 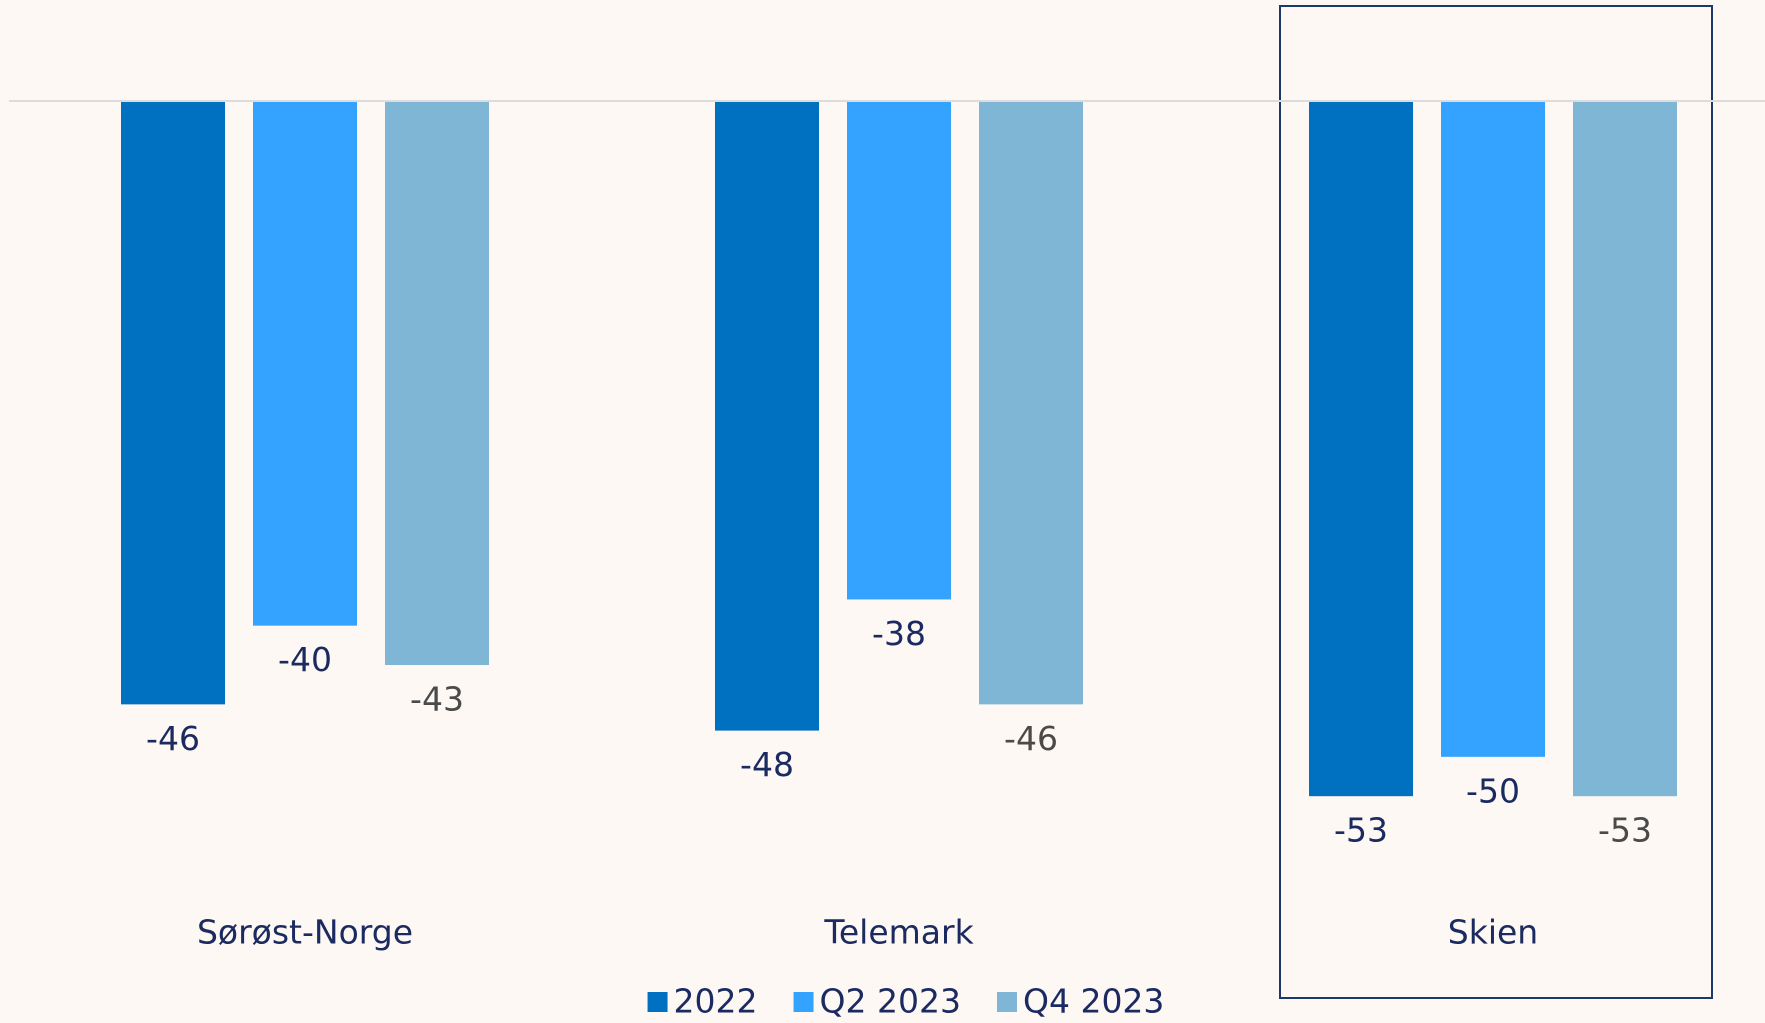 I want to click on data-label: -48, so click(x=767, y=764).